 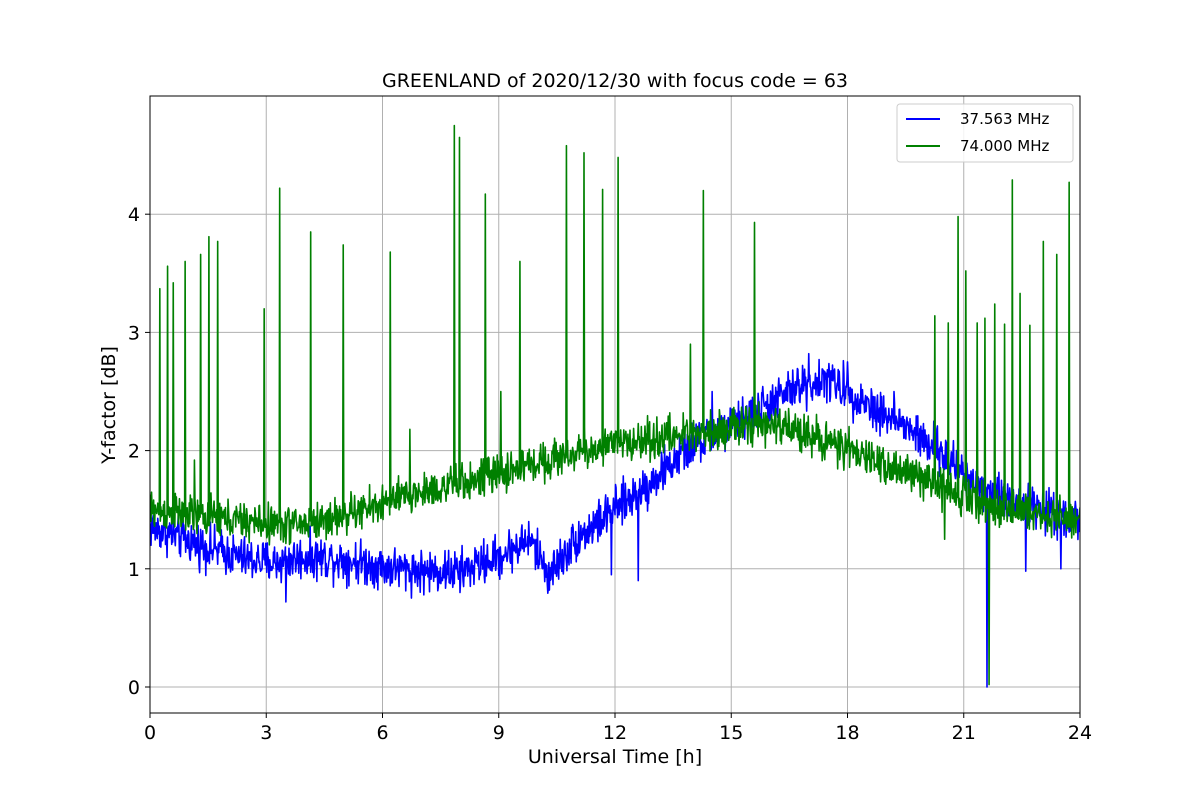 What do you see at coordinates (1004, 119) in the screenshot?
I see `legend-label-37mhz: 37.563 MHz` at bounding box center [1004, 119].